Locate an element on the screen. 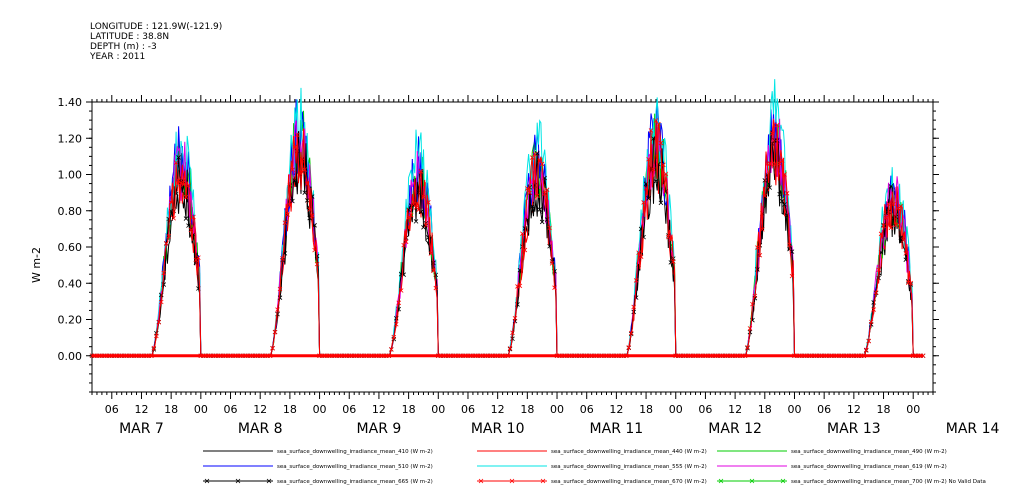 The width and height of the screenshot is (1009, 504). y-tick-label: 1.40 is located at coordinates (70, 102).